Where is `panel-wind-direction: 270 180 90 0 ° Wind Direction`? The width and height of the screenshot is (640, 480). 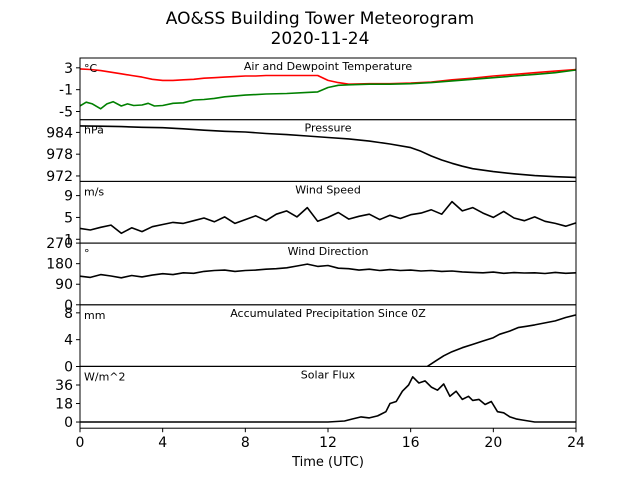 panel-wind-direction: 270 180 90 0 ° Wind Direction is located at coordinates (311, 275).